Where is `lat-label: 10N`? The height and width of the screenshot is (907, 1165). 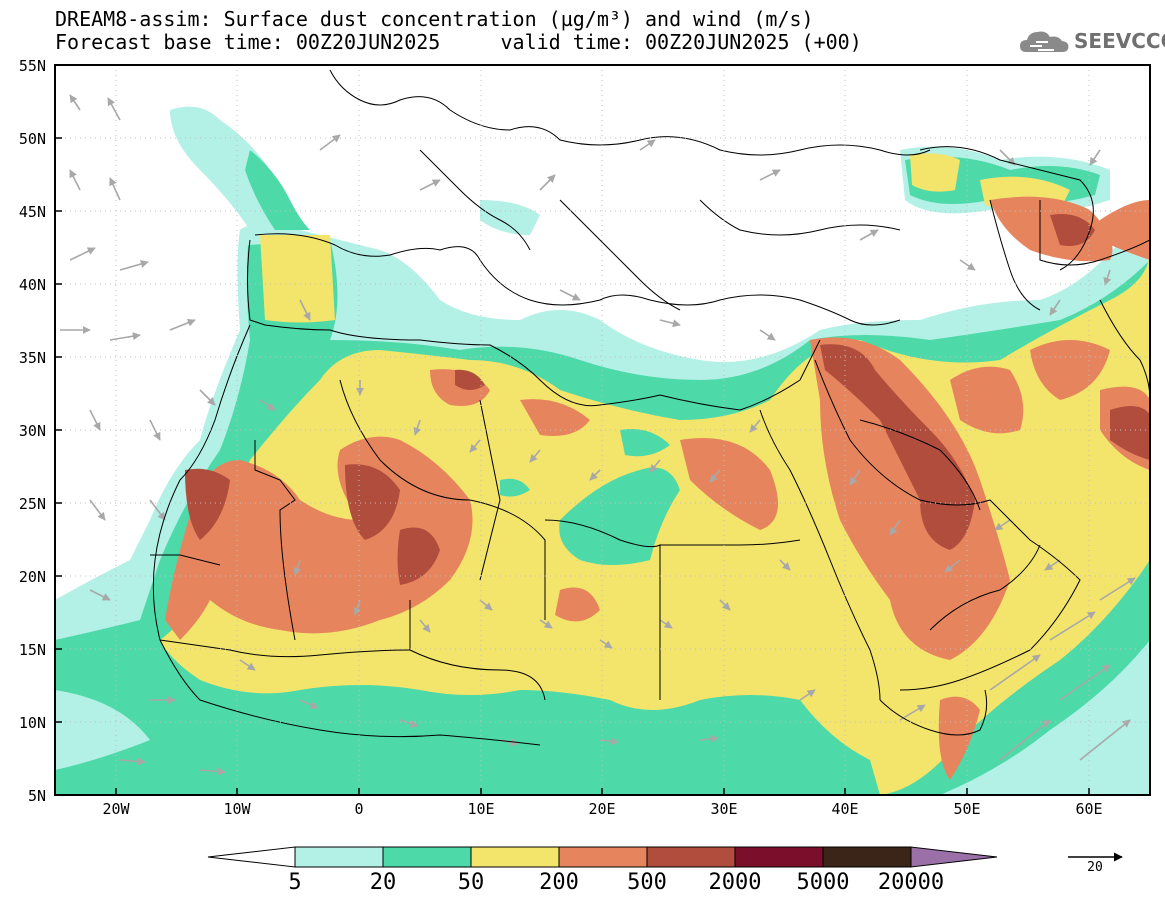
lat-label: 10N is located at coordinates (32, 723).